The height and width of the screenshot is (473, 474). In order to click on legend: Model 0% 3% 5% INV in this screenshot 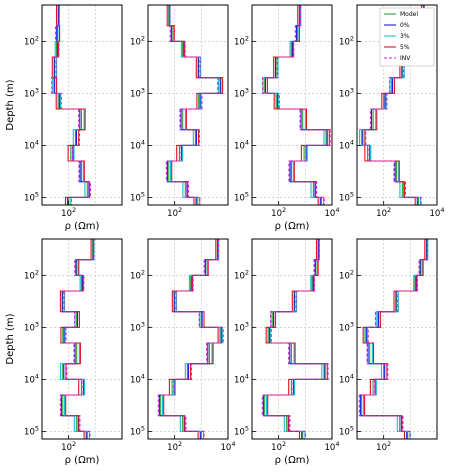, I will do `click(407, 37)`.